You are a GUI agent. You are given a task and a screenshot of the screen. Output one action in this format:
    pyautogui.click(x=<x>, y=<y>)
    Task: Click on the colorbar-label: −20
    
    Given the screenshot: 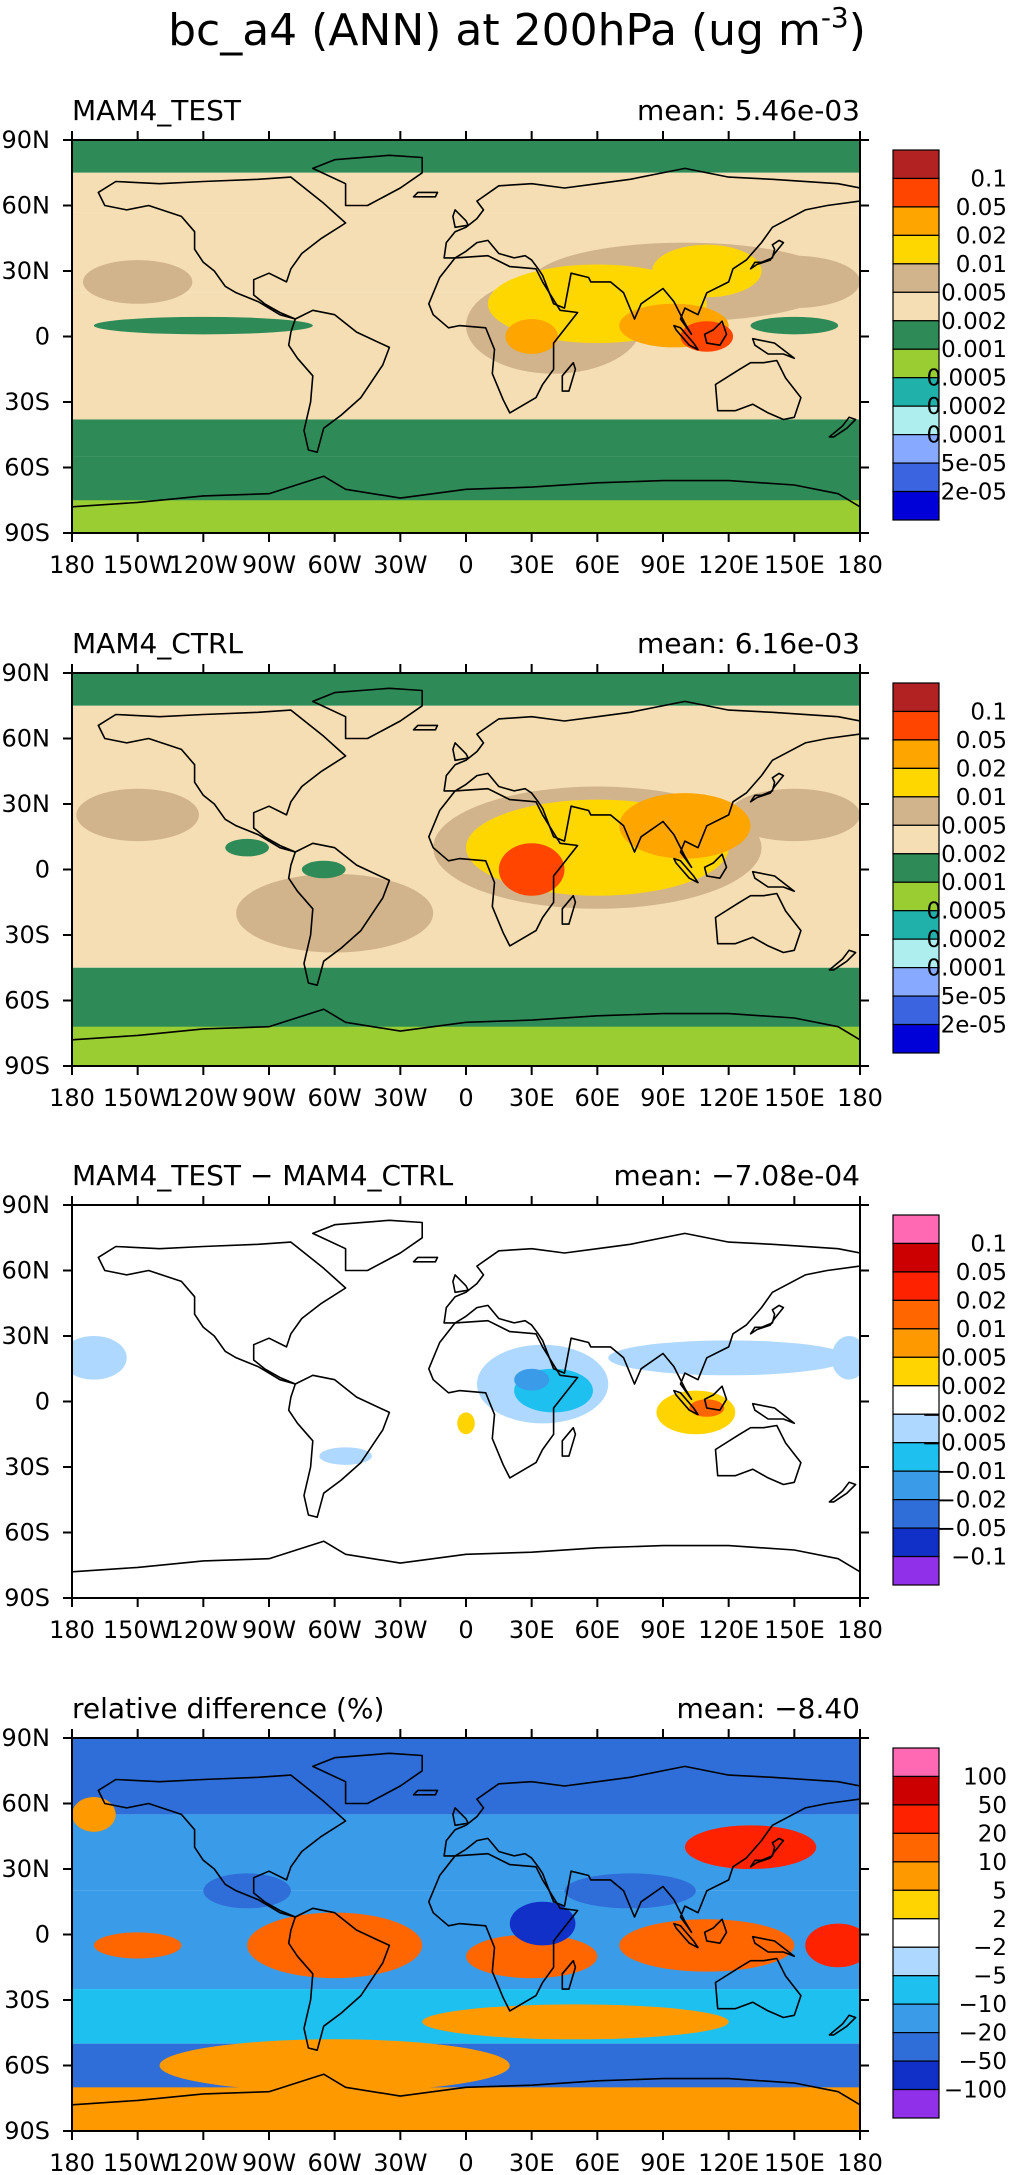 What is the action you would take?
    pyautogui.click(x=982, y=2034)
    